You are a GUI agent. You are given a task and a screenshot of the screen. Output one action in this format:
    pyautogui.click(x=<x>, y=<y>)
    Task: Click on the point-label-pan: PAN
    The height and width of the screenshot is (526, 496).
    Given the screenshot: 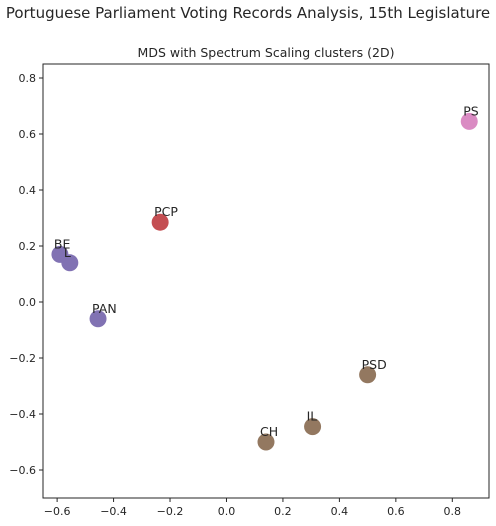 What is the action you would take?
    pyautogui.click(x=104, y=308)
    